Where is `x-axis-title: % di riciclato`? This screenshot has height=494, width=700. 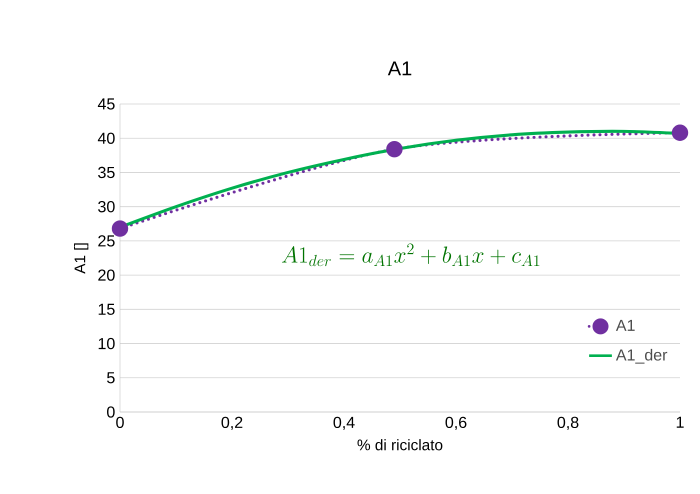 x-axis-title: % di riciclato is located at coordinates (400, 444).